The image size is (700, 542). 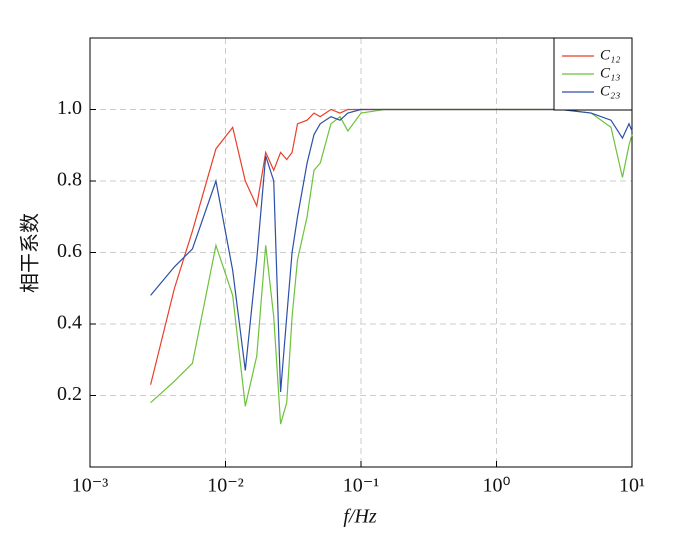 What do you see at coordinates (361, 486) in the screenshot?
I see `x-tick-label: 10⁻¹` at bounding box center [361, 486].